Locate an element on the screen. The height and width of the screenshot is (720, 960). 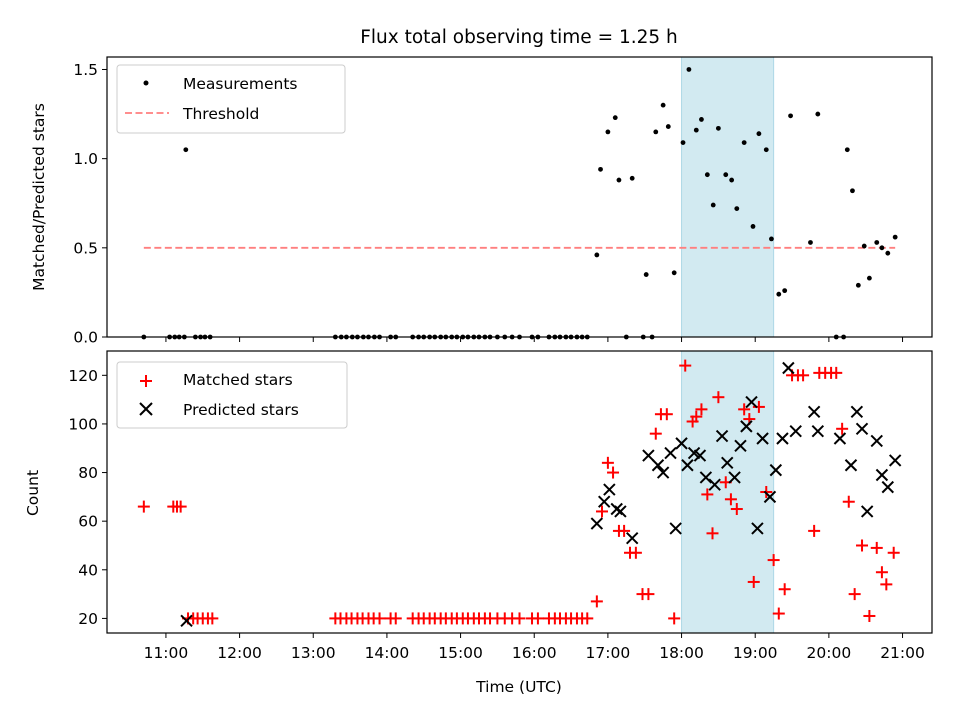
bottom-y-tick-label: 80 is located at coordinates (88, 473).